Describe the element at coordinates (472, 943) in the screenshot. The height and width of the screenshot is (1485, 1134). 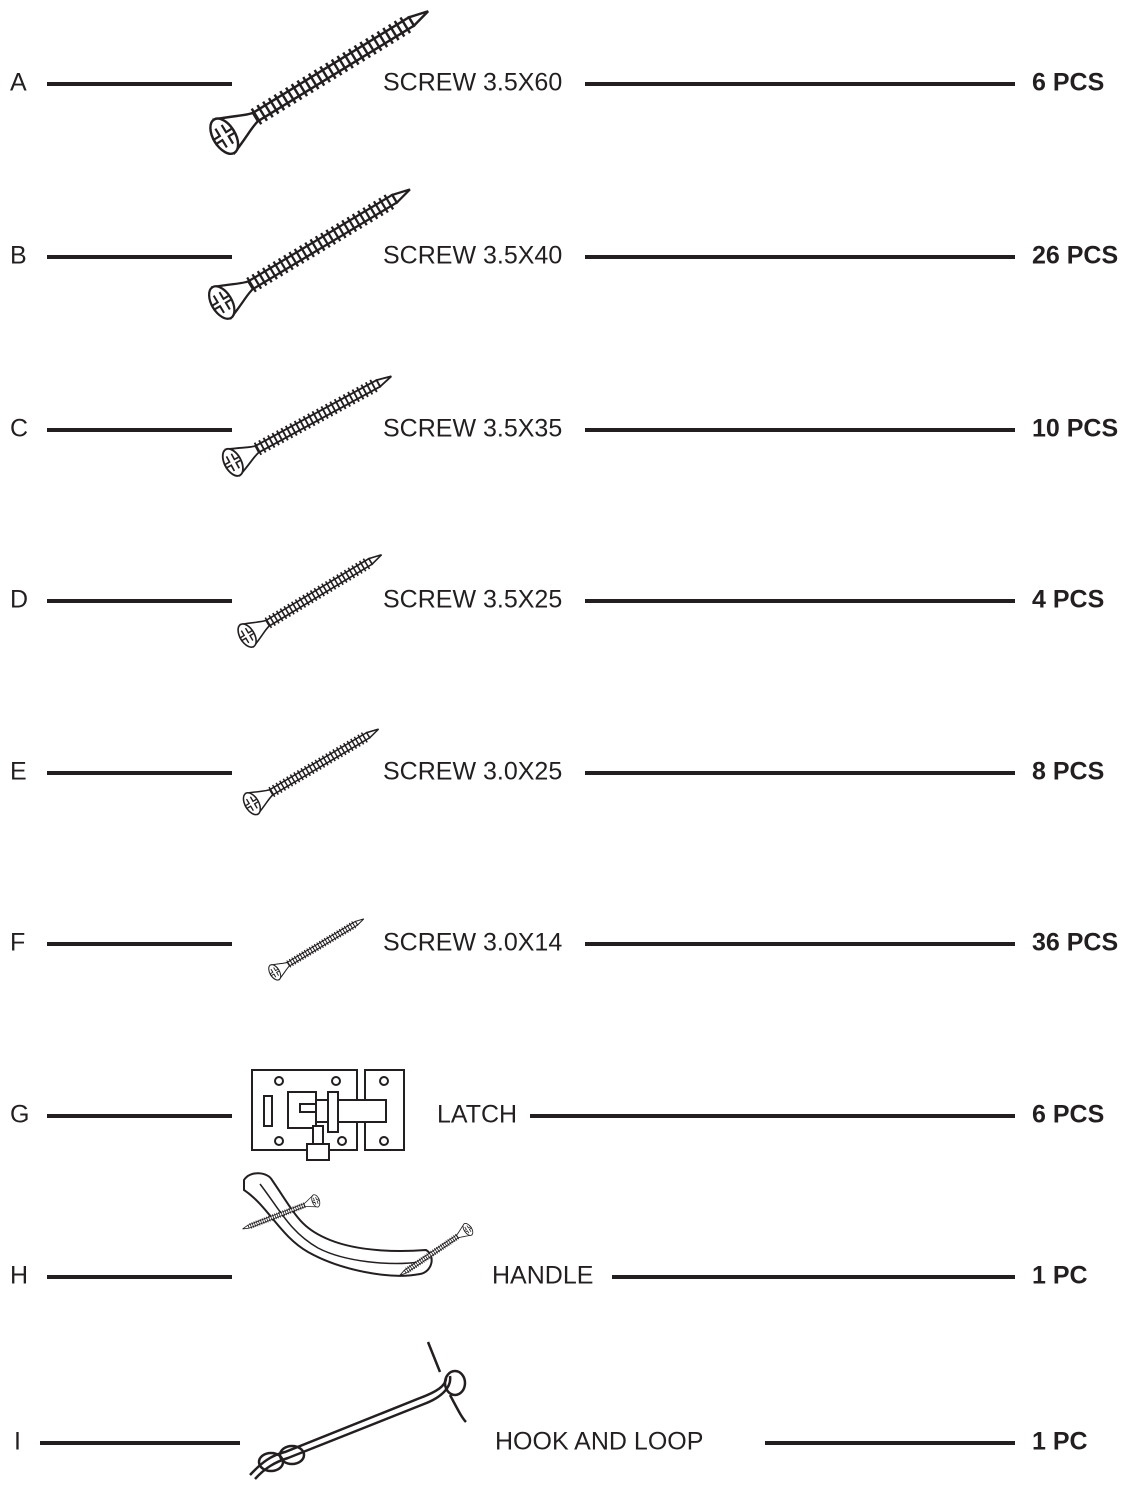
I see `item-name: SCREW 3.0X14` at that location.